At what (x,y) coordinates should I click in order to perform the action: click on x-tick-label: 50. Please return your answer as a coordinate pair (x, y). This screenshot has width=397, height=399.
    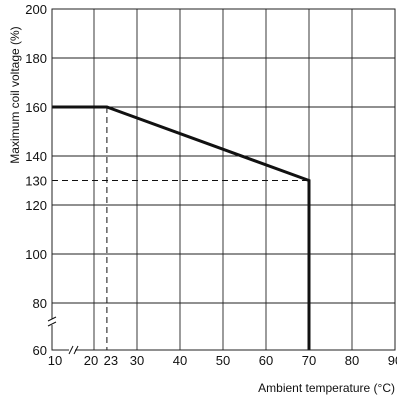
    Looking at the image, I should click on (223, 360).